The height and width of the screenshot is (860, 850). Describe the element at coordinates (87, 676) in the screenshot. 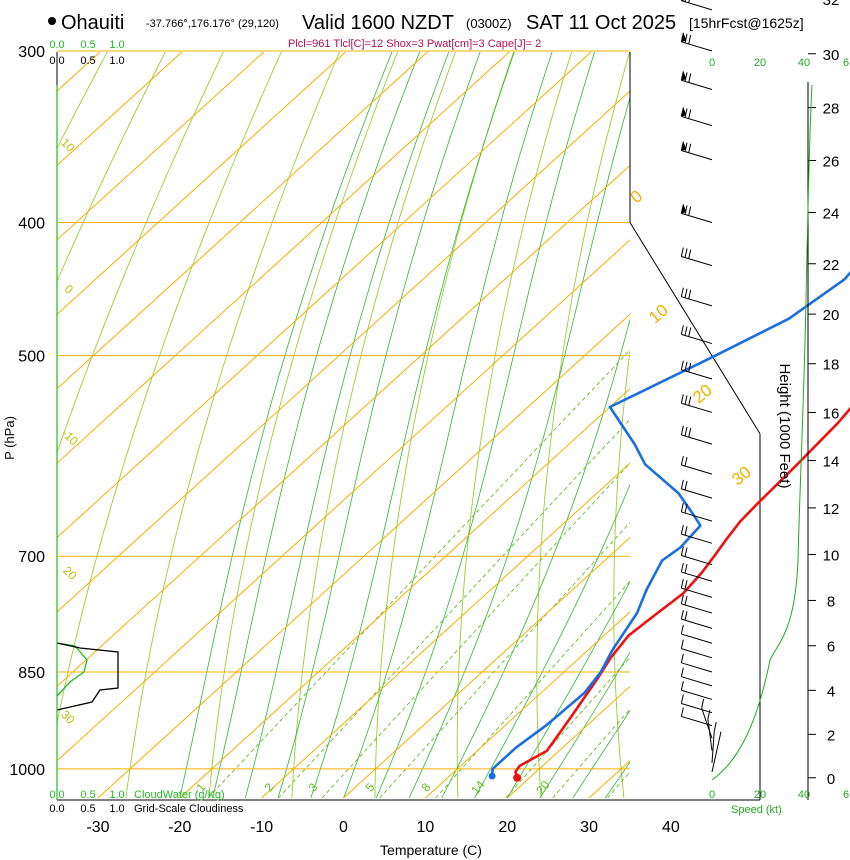

I see `cloudiness-profile-line` at that location.